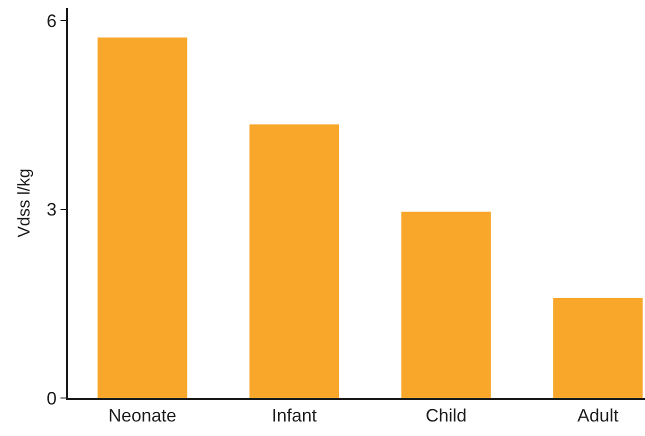  Describe the element at coordinates (24, 203) in the screenshot. I see `y-axis-title: Vdss l/kg` at that location.